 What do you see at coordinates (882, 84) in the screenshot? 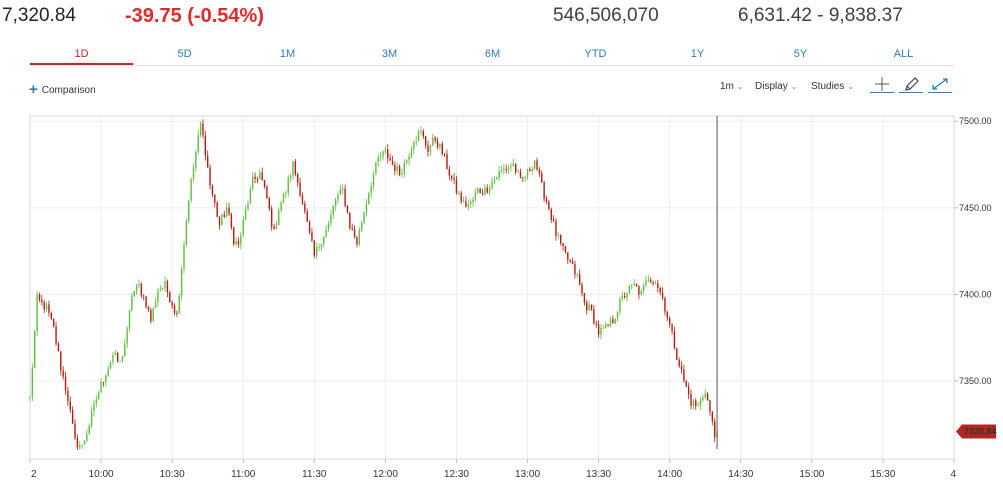
I see `crosshair-tool` at bounding box center [882, 84].